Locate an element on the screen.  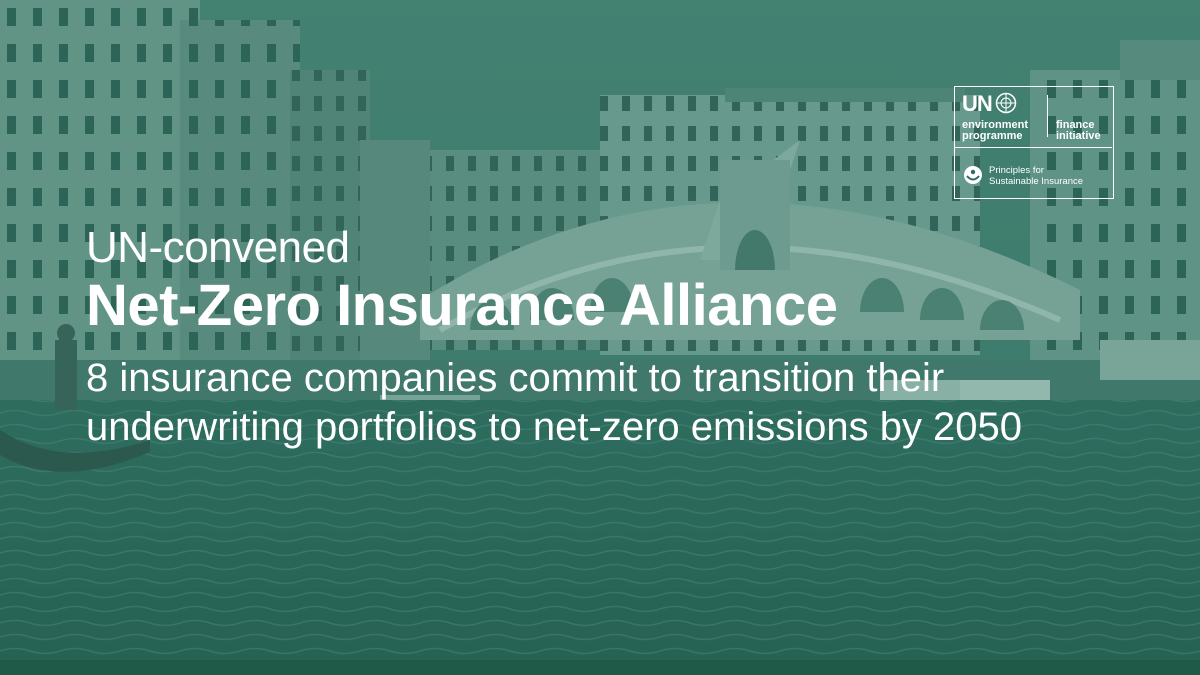
finance-label: finance is located at coordinates (1075, 125).